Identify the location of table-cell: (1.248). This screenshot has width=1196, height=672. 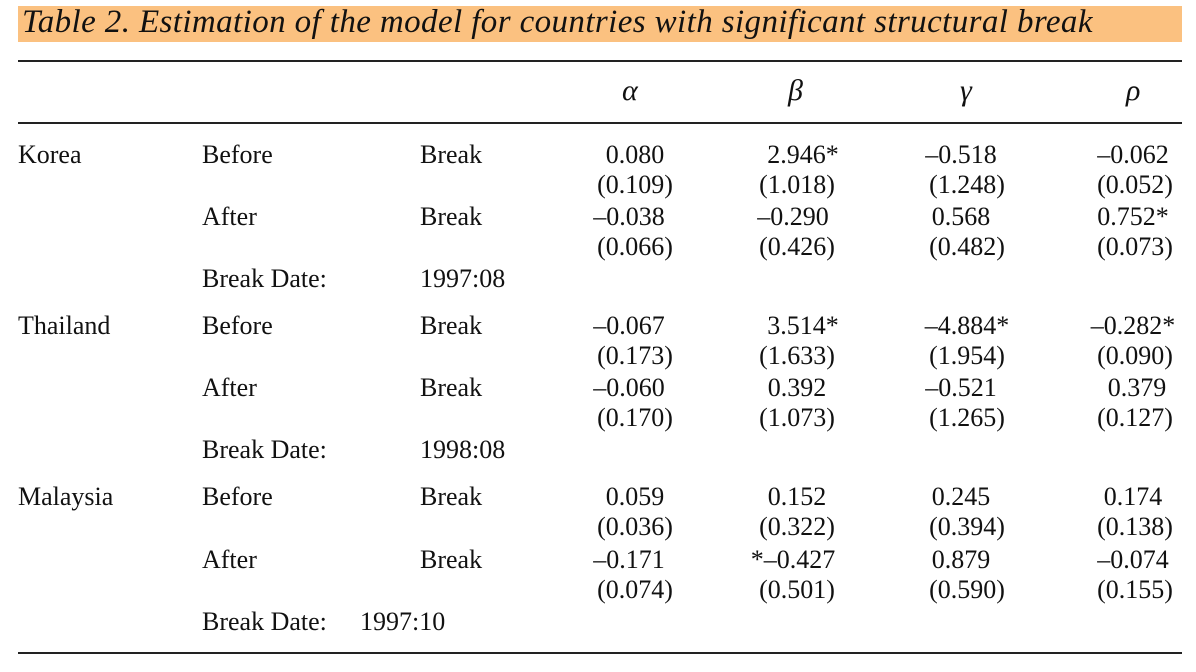
(967, 184).